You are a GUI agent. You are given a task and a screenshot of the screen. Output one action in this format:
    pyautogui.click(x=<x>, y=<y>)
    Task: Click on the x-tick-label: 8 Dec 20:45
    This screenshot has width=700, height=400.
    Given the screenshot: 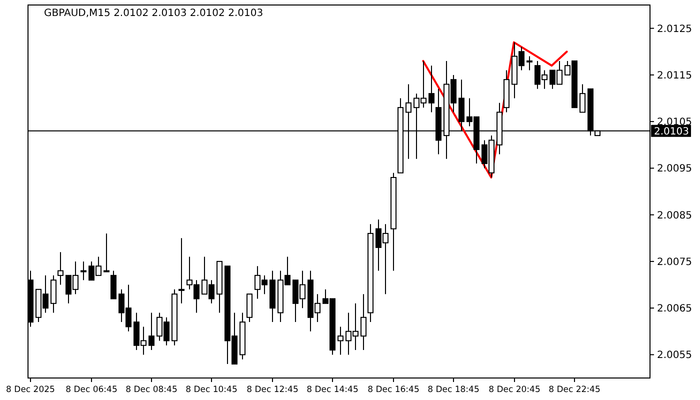 What is the action you would take?
    pyautogui.click(x=514, y=390)
    